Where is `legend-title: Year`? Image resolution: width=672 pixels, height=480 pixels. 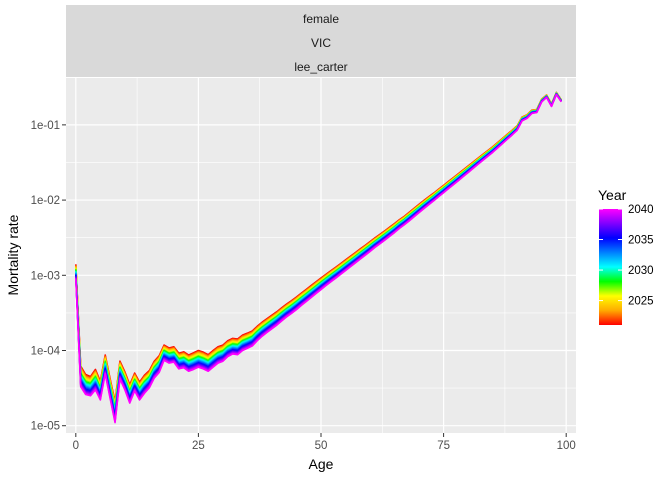
legend-title: Year is located at coordinates (612, 195).